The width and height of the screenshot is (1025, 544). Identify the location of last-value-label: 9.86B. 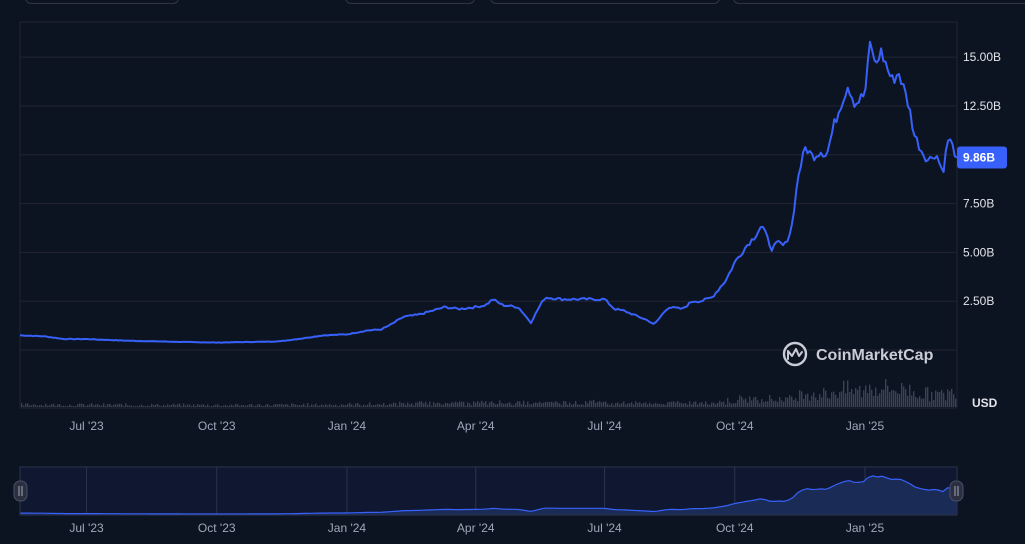
(982, 157).